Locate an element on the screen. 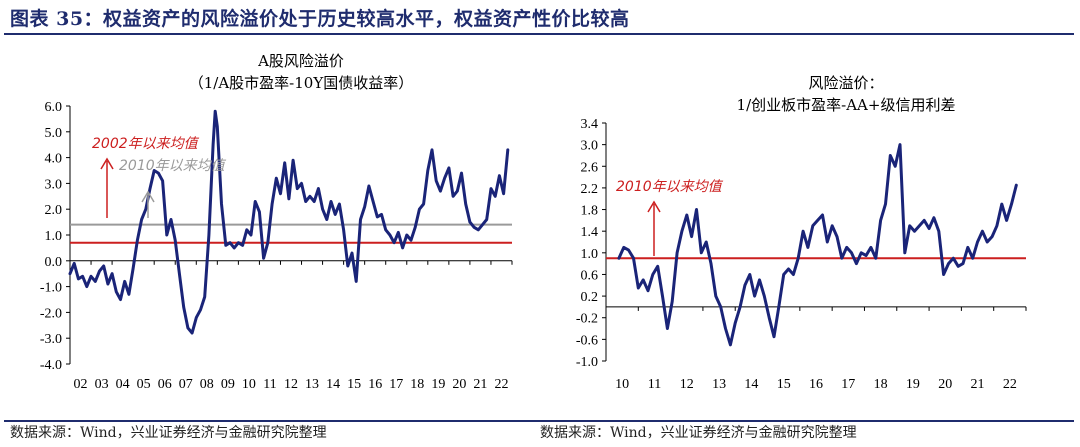 The height and width of the screenshot is (447, 1080). left-x-tick-label: 03 is located at coordinates (102, 384).